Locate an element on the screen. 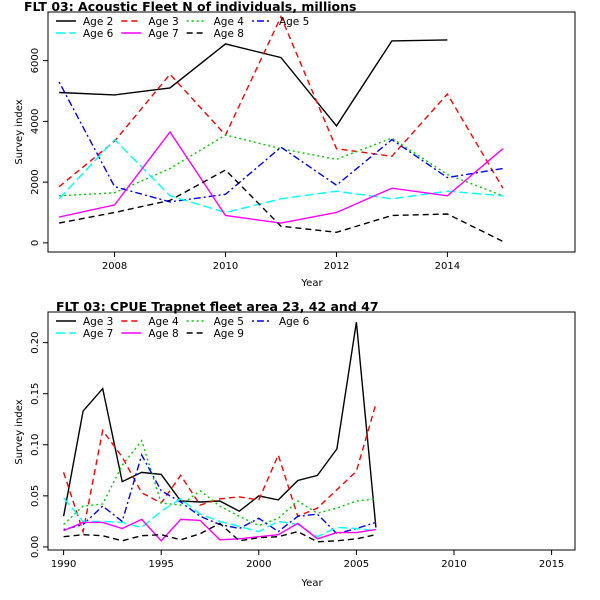 The height and width of the screenshot is (600, 600). x-tick-label: 2012 is located at coordinates (336, 266).